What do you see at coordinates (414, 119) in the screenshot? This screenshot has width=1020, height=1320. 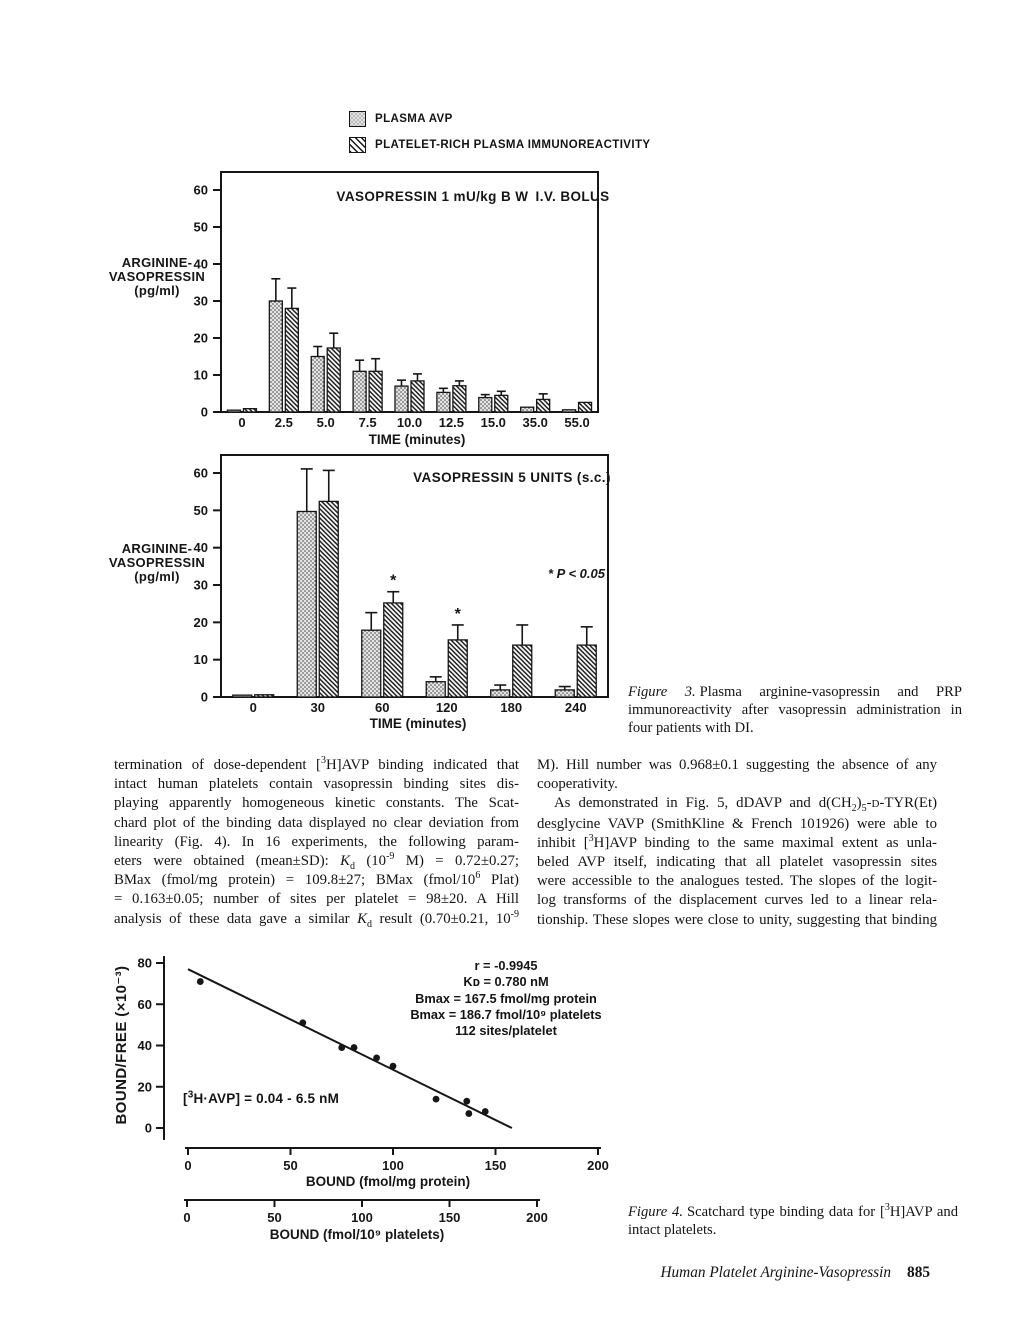 I see `legend-label-plasma-avp: PLASMA AVP` at bounding box center [414, 119].